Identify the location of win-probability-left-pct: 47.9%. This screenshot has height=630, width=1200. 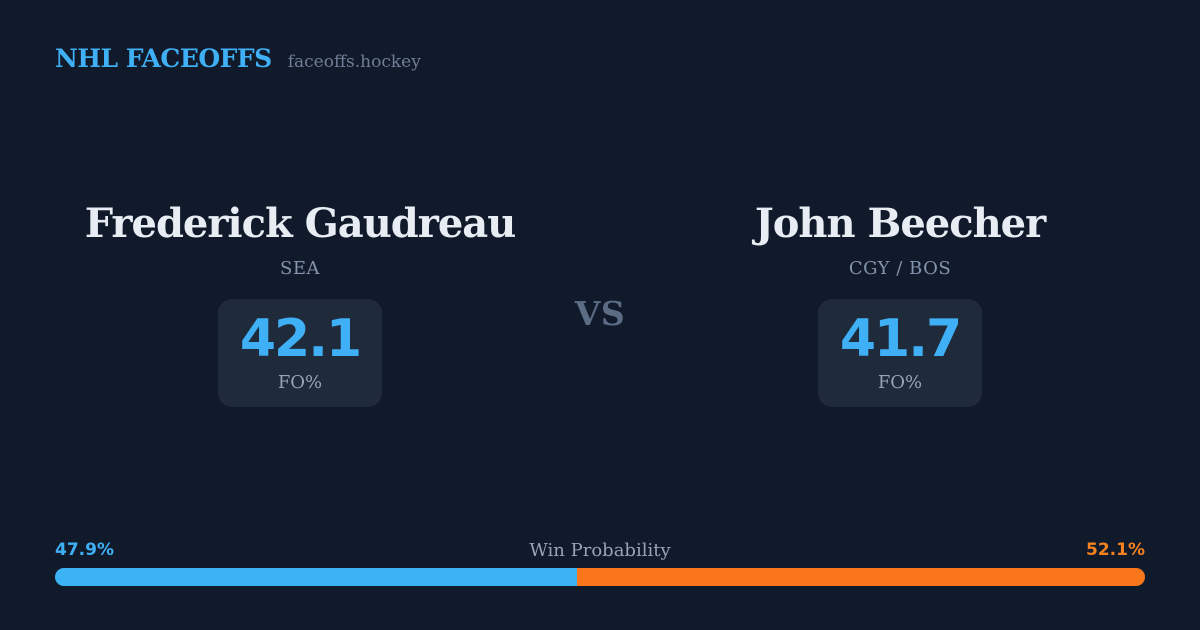
(84, 550).